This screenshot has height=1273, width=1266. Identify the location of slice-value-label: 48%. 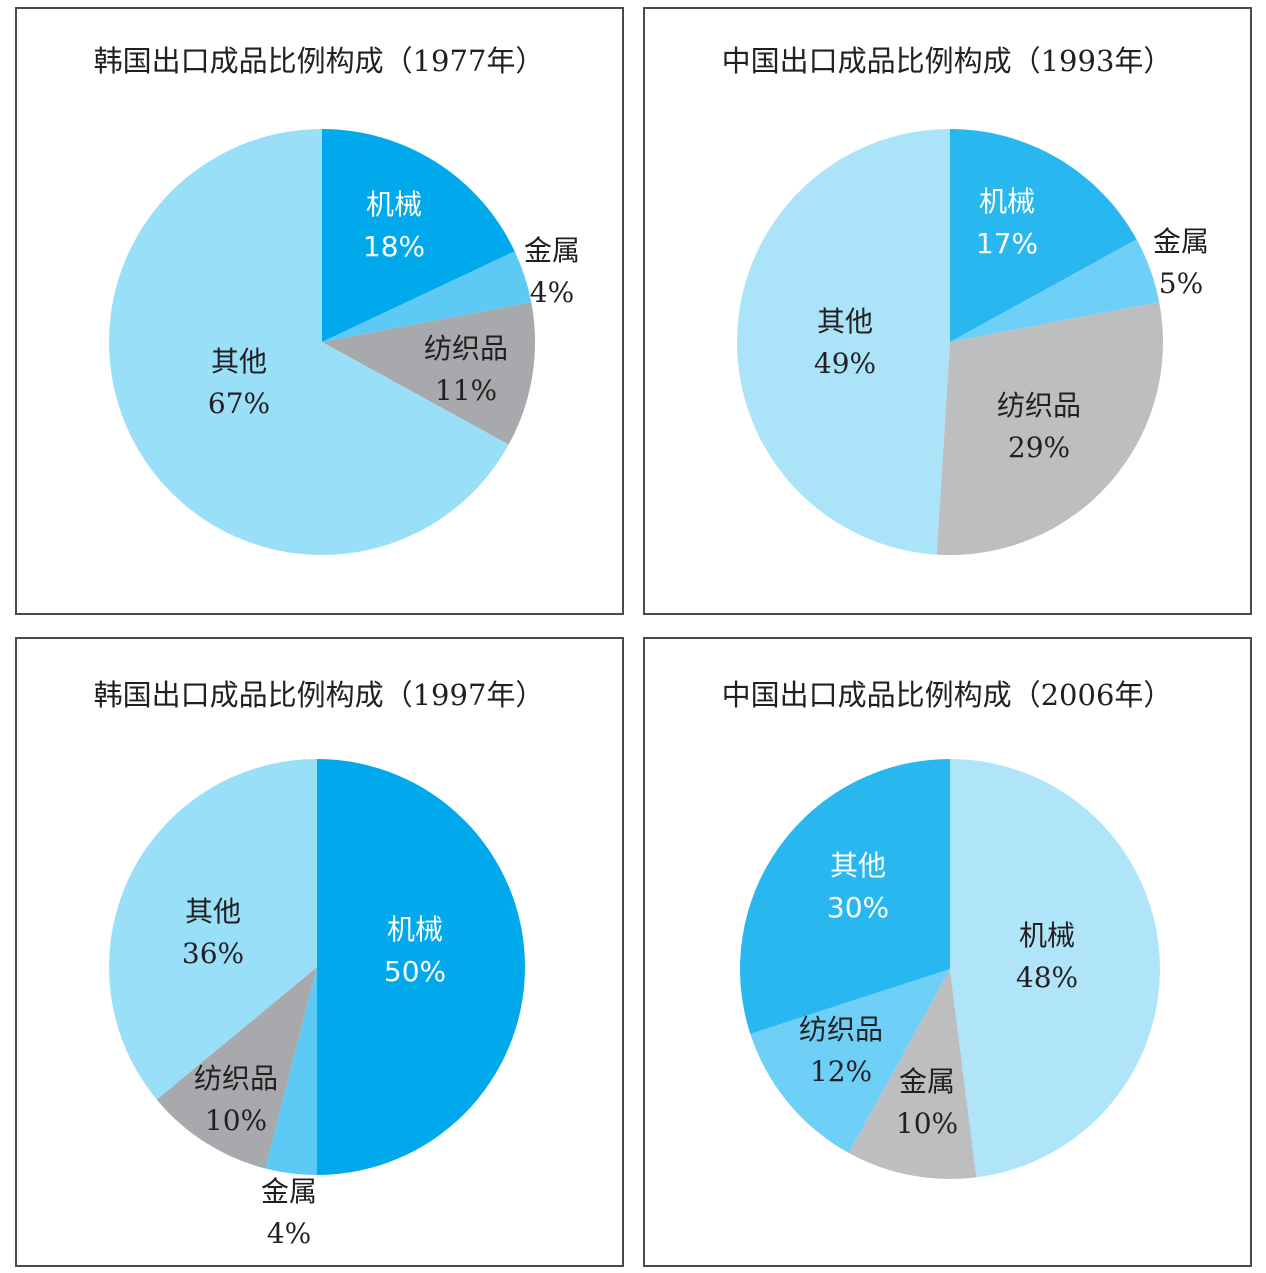
(1047, 977).